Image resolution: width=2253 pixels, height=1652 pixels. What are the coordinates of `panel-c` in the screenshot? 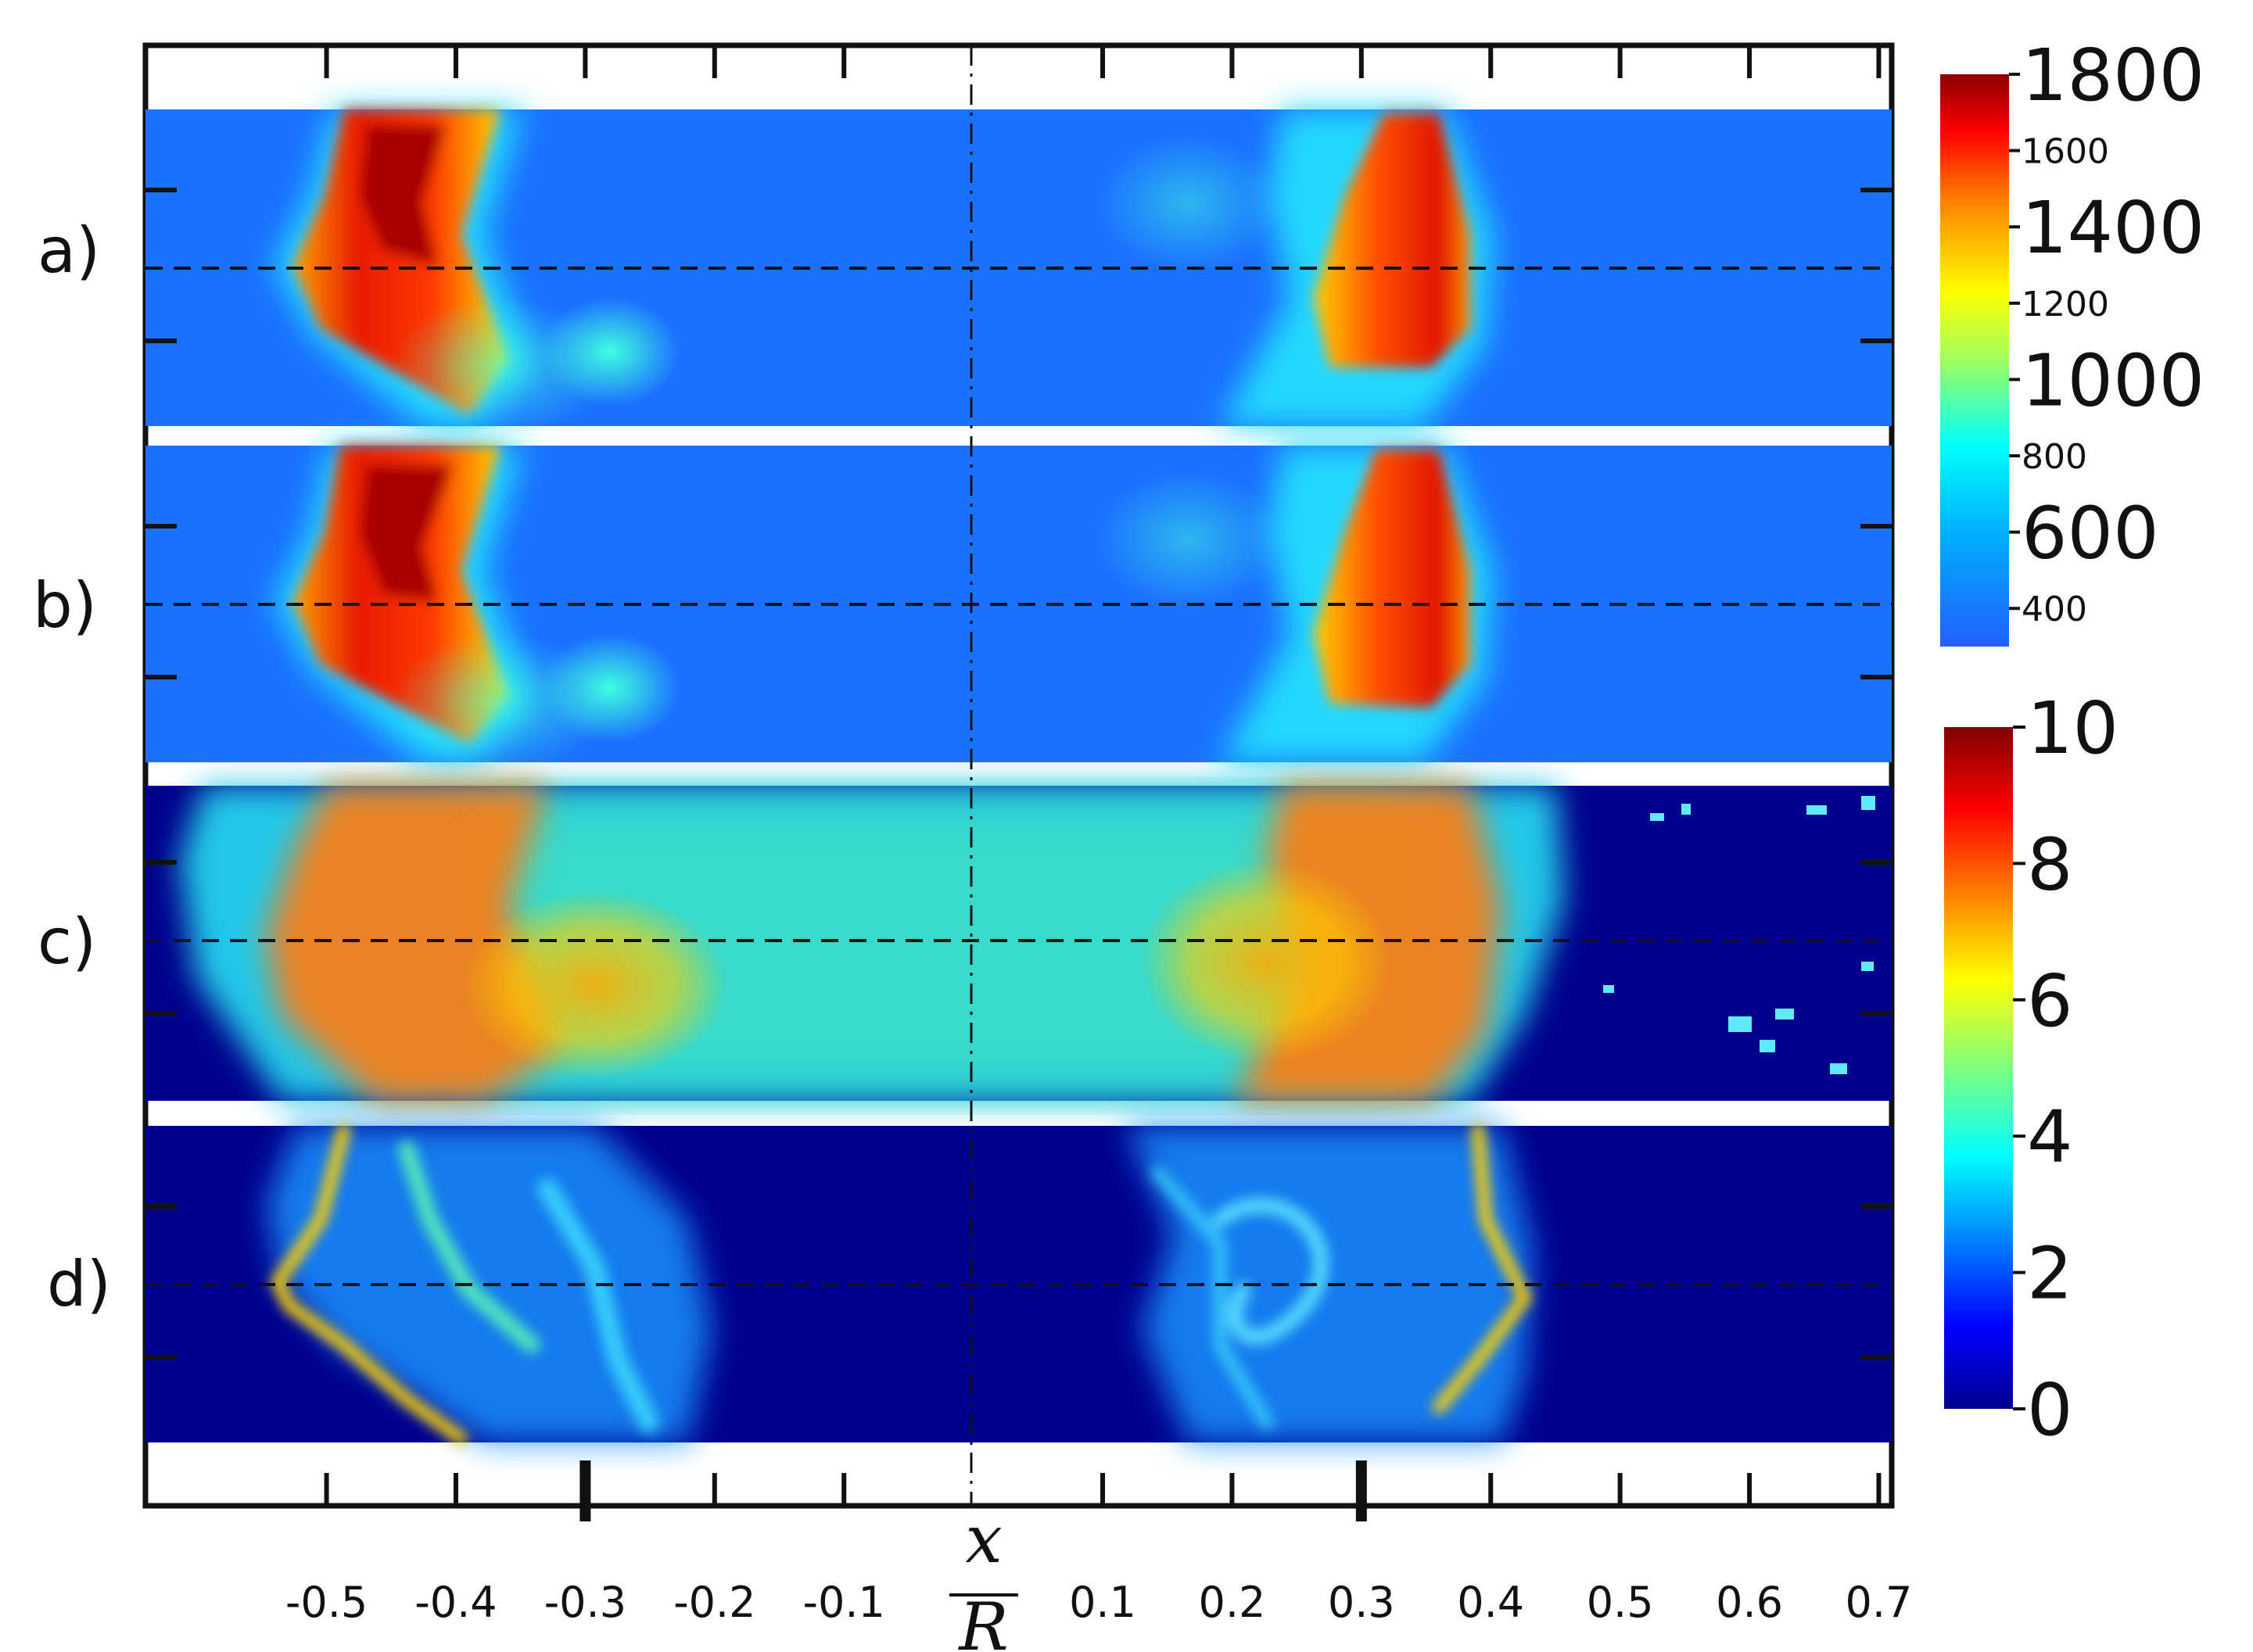 It's located at (1018, 943).